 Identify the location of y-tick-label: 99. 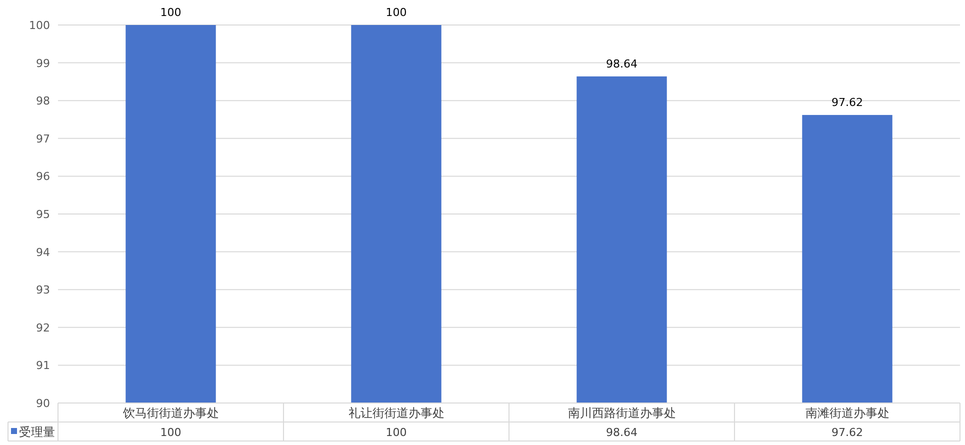
(43, 63).